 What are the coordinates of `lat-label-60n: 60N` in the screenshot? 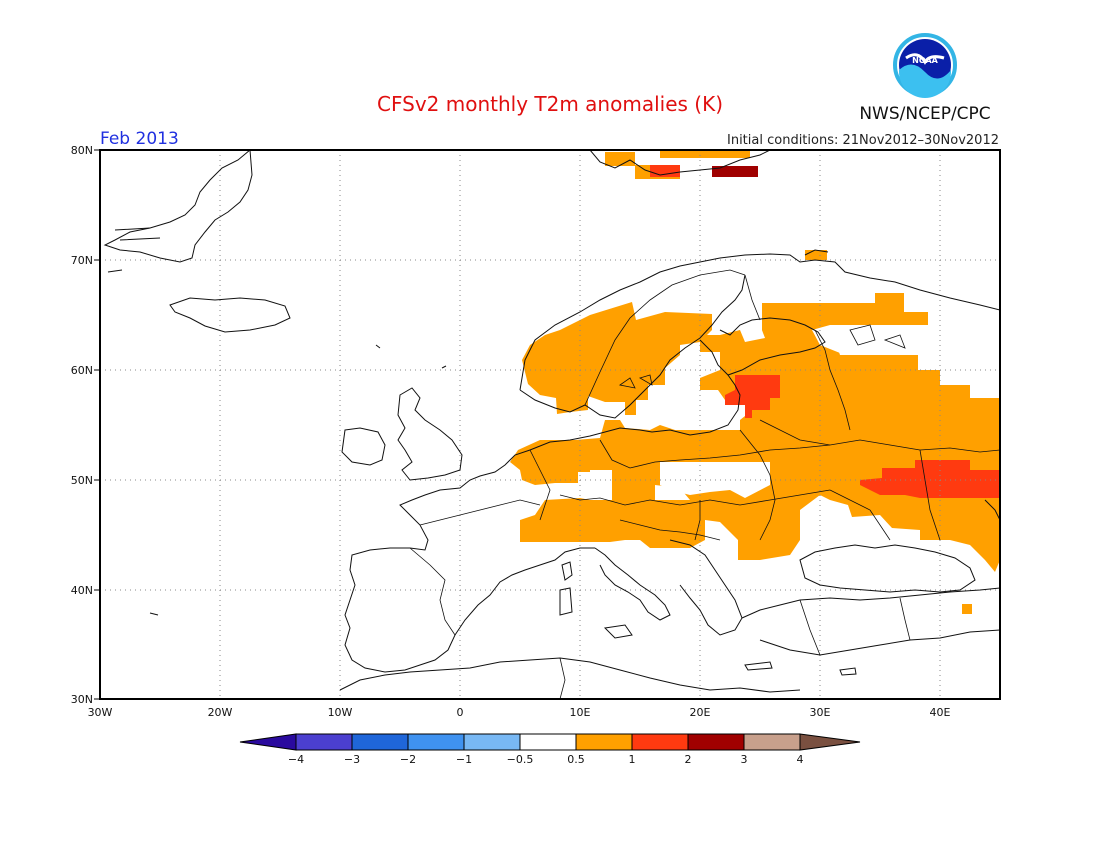 It's located at (82, 370).